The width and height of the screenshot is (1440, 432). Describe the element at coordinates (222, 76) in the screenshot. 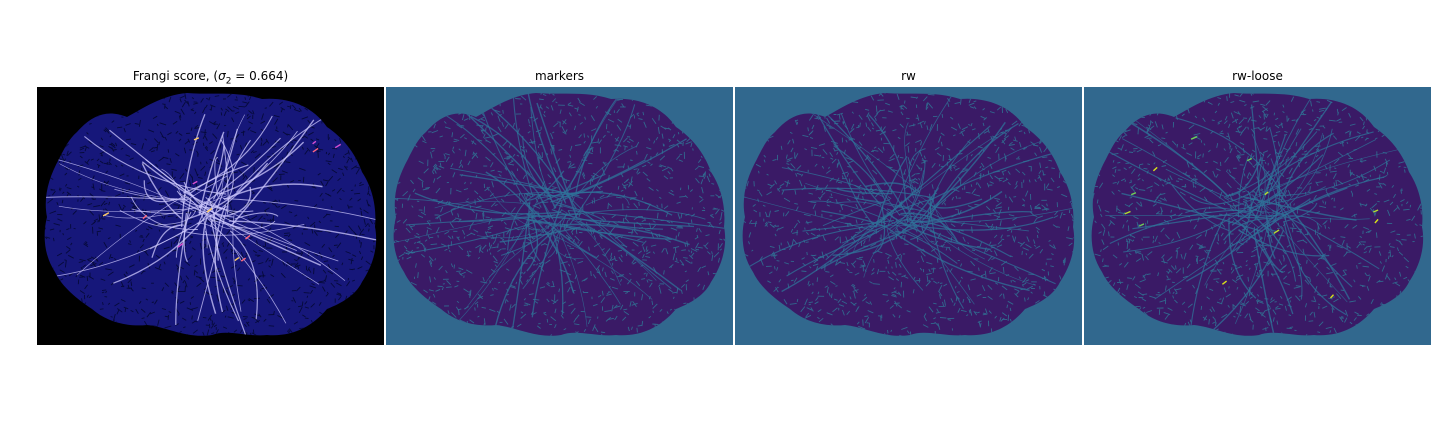

I see `title-var: σ` at that location.